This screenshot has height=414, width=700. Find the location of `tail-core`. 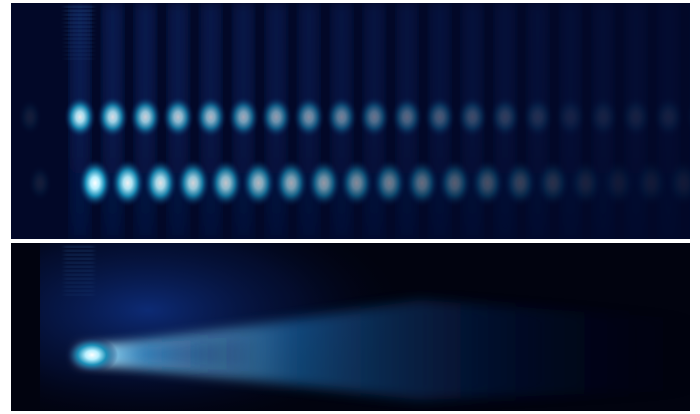

tail-core is located at coordinates (170, 353).